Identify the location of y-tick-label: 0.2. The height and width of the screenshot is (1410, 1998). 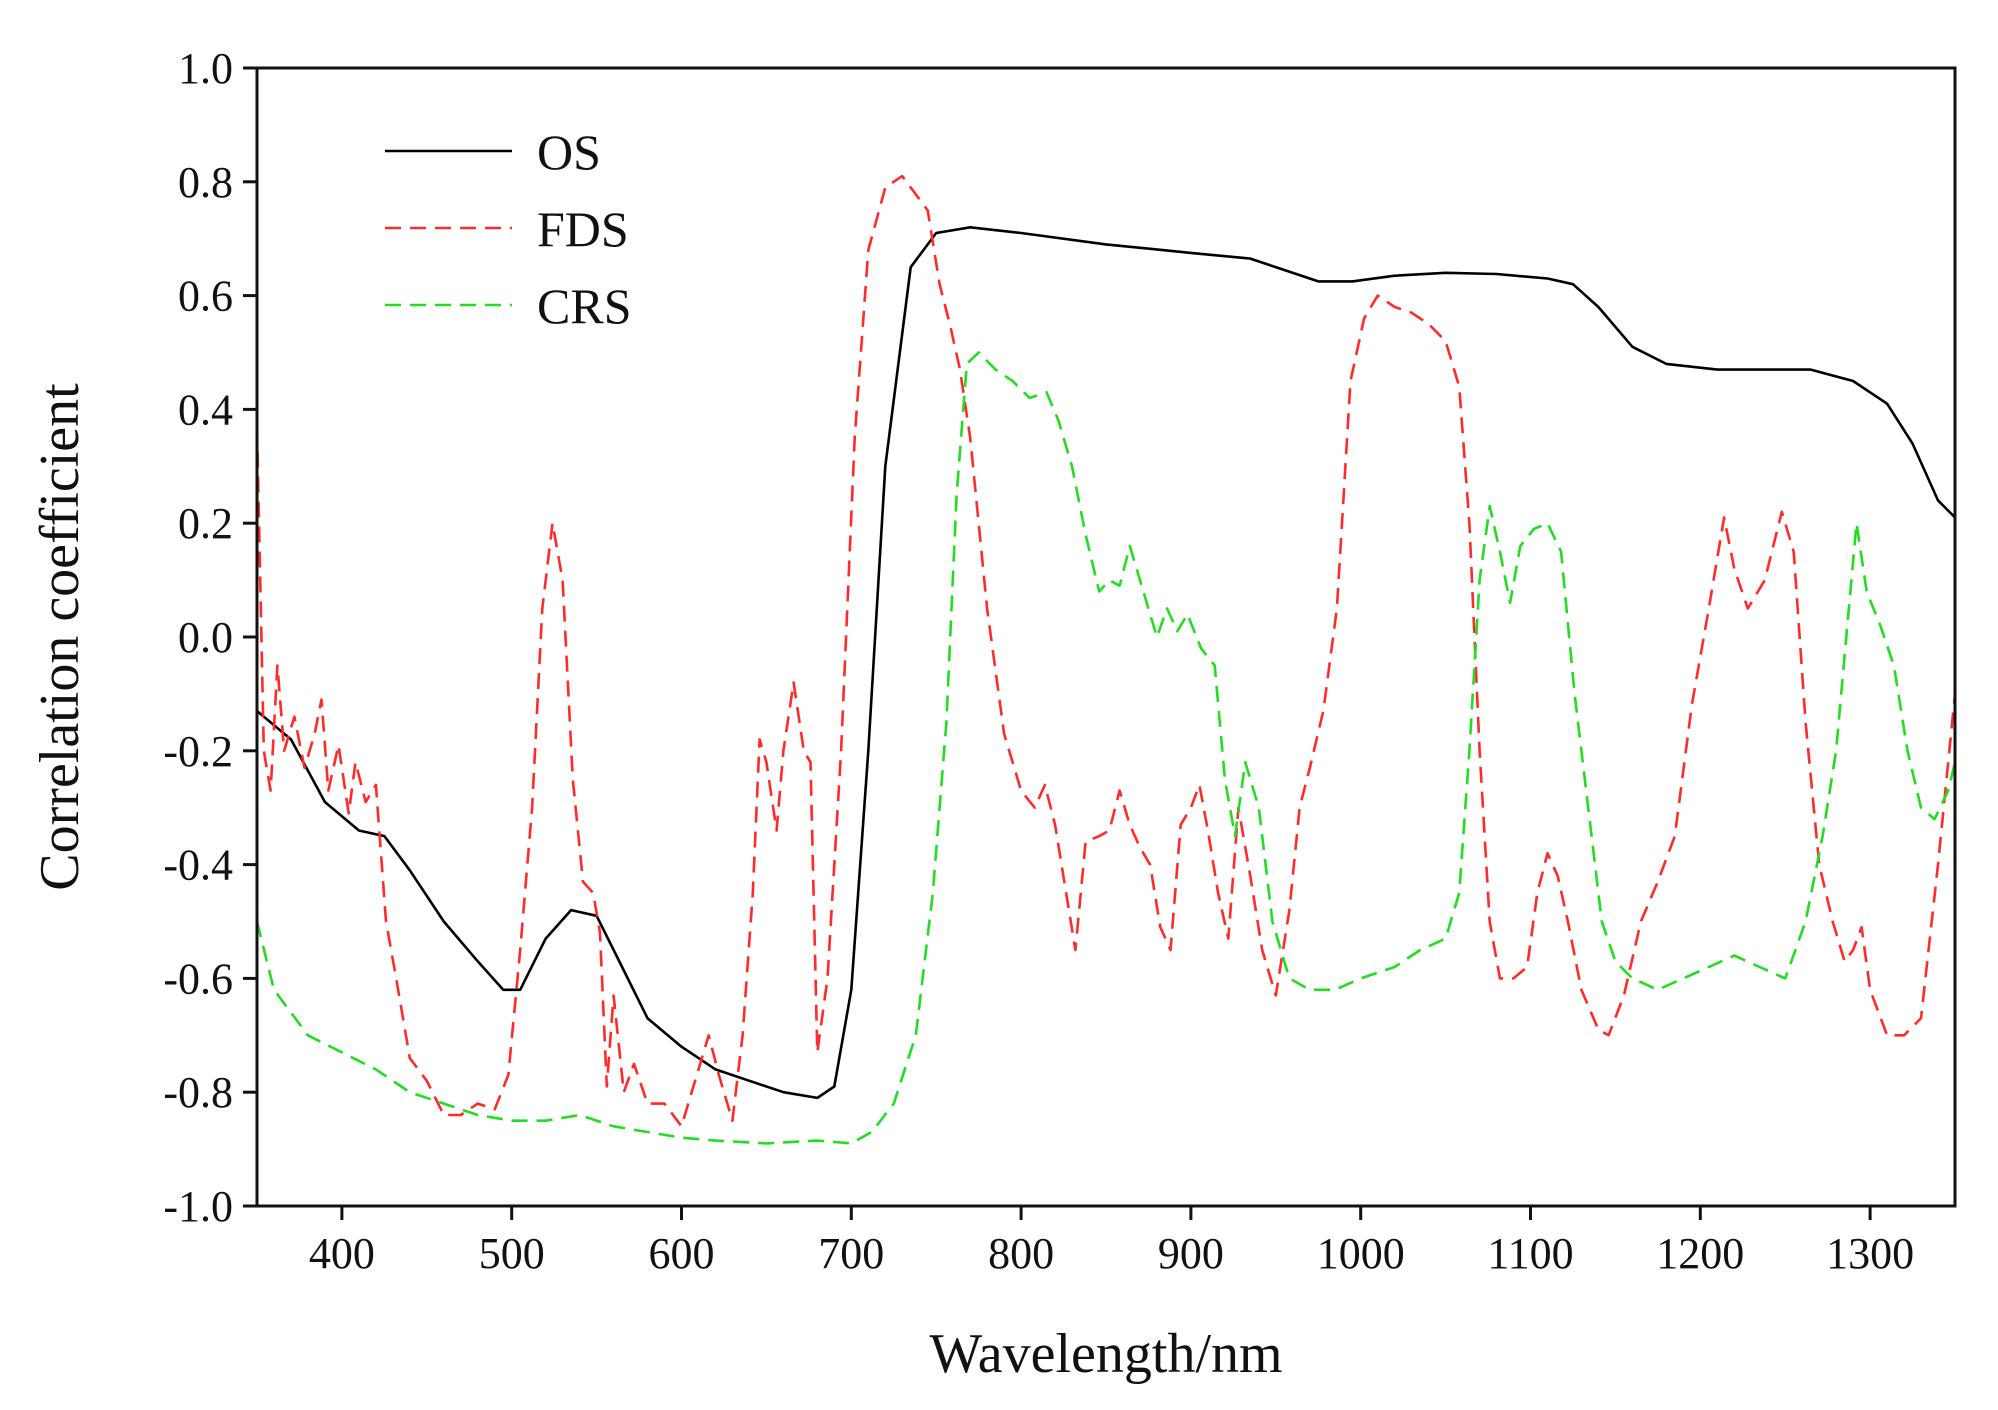
(205, 523).